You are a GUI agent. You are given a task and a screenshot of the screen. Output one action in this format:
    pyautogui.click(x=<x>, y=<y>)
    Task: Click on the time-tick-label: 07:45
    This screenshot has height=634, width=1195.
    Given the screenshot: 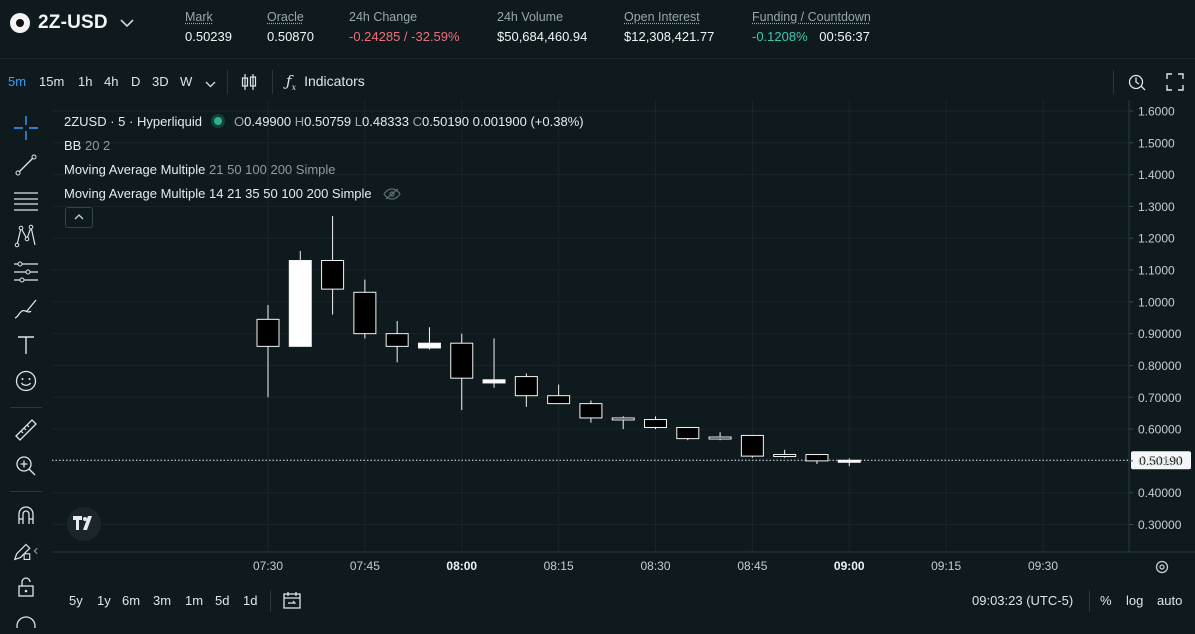 What is the action you would take?
    pyautogui.click(x=365, y=566)
    